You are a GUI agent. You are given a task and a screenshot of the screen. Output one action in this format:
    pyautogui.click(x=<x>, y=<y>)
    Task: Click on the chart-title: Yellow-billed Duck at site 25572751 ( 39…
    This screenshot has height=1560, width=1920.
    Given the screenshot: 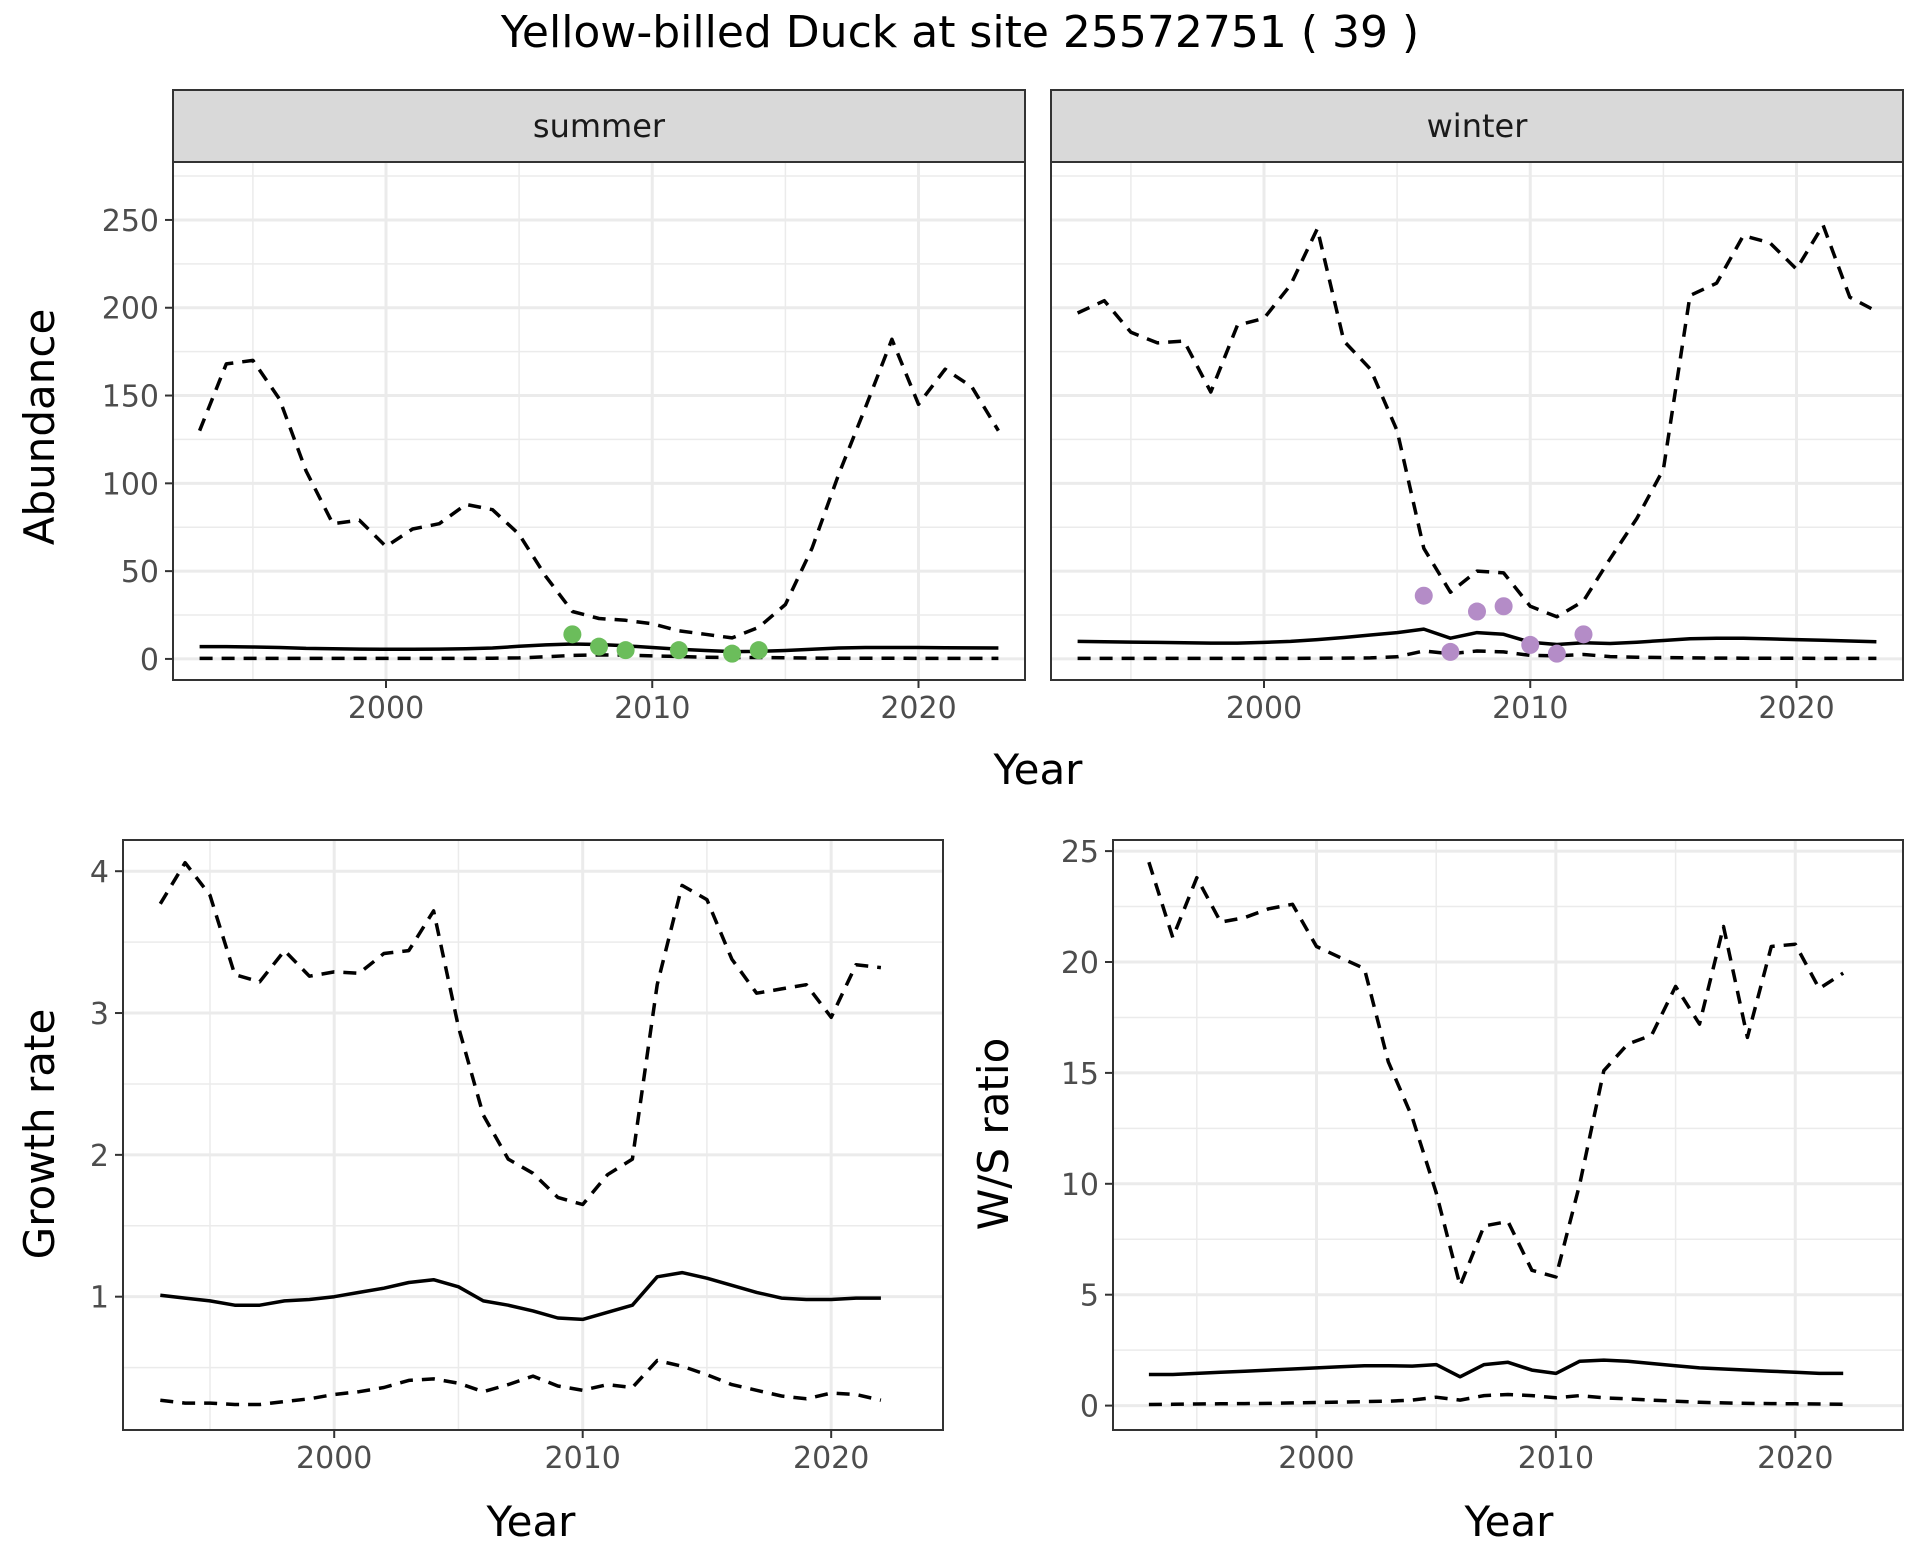 What is the action you would take?
    pyautogui.click(x=959, y=32)
    